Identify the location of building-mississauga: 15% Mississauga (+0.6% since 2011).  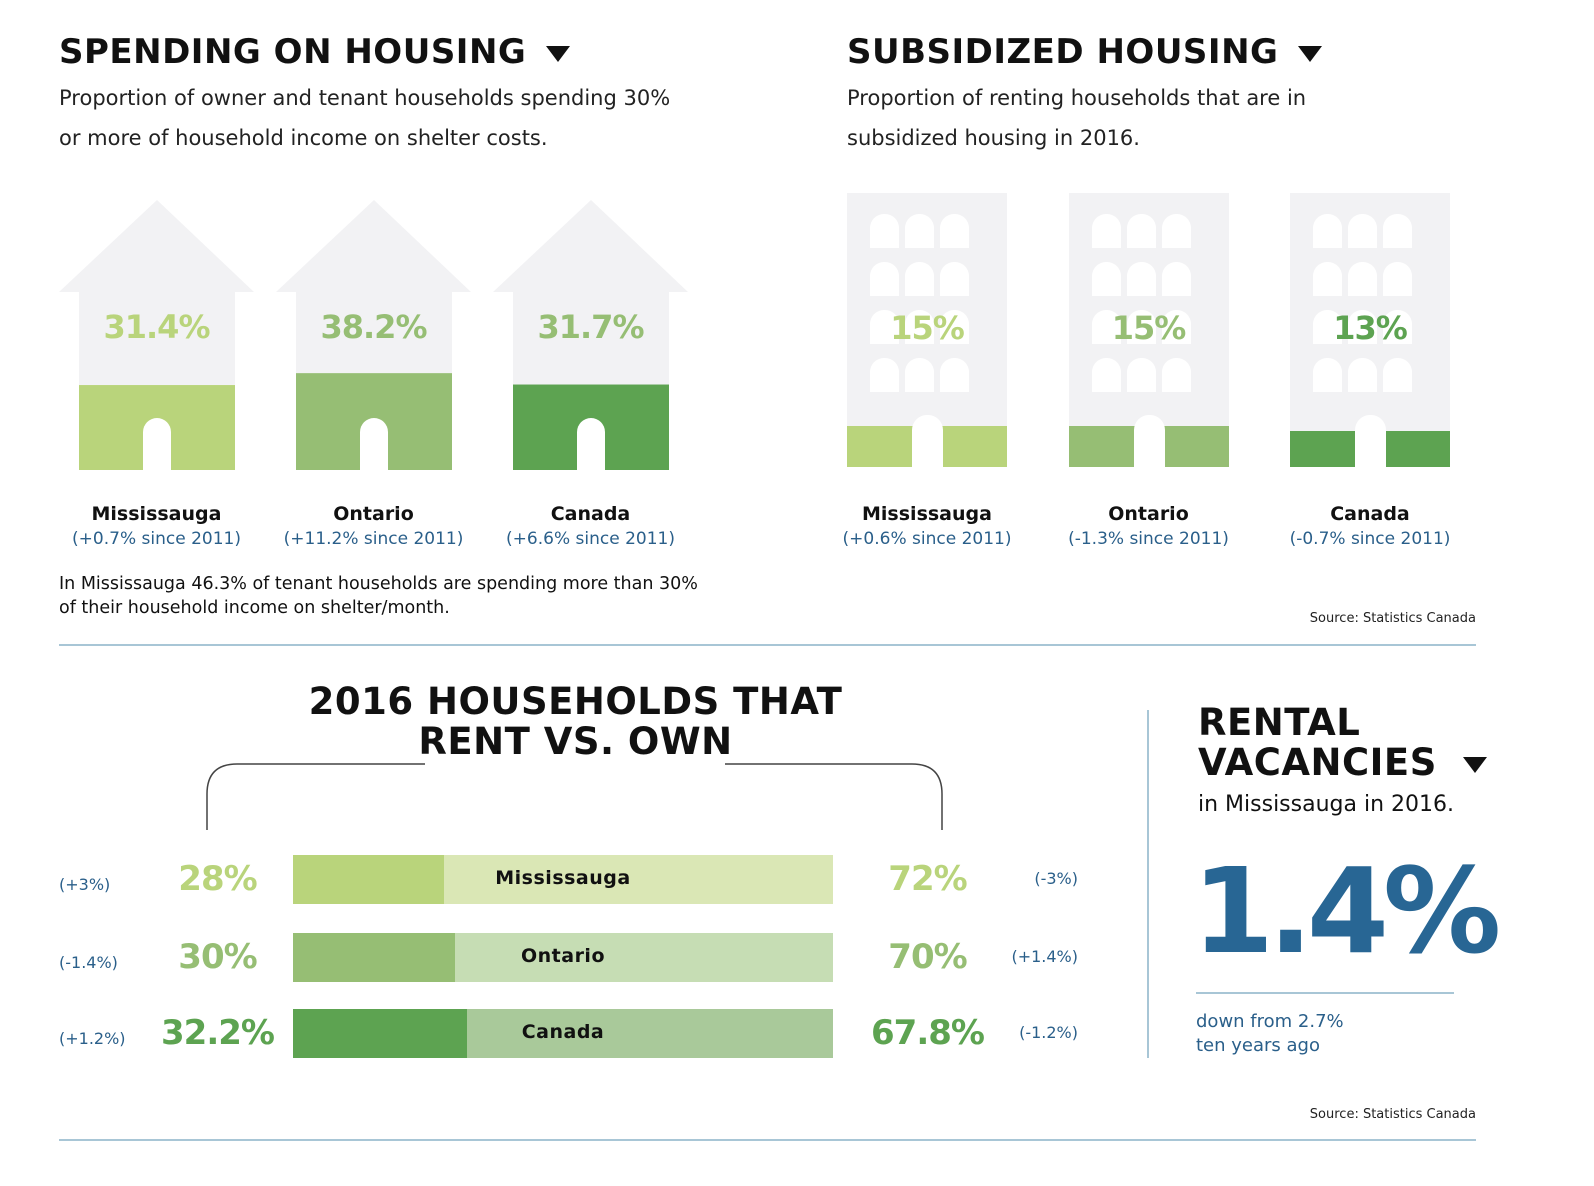
(927, 378).